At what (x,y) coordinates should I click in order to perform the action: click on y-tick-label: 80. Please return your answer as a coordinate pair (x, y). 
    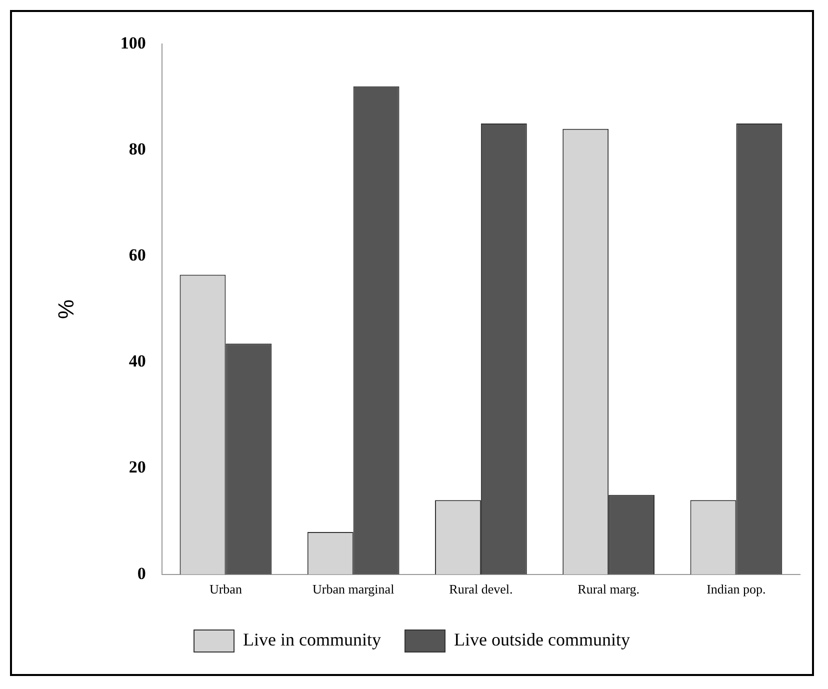
    Looking at the image, I should click on (137, 148).